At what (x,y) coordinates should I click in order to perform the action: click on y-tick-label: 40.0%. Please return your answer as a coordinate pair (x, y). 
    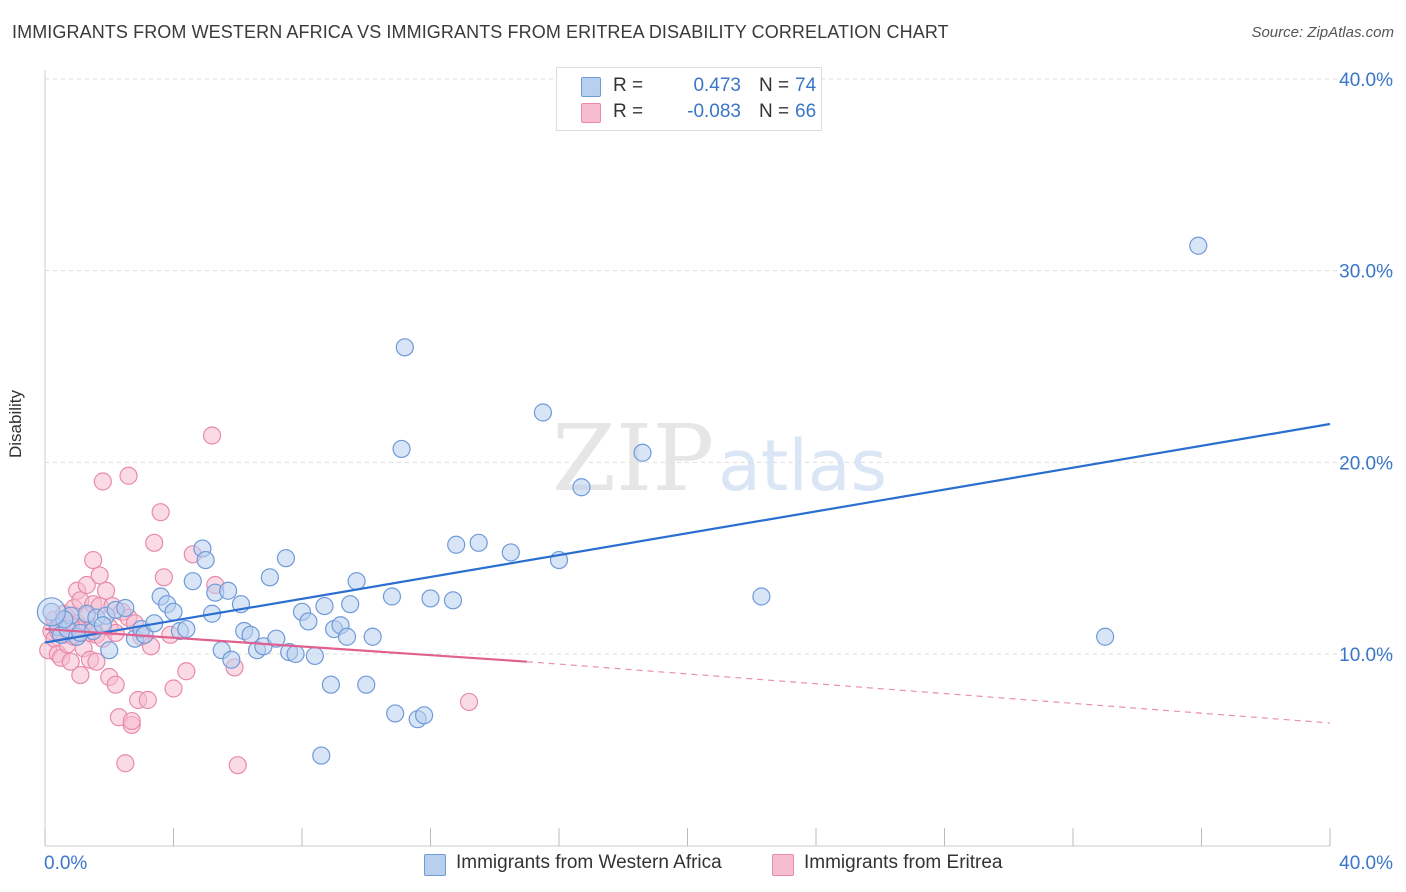
    Looking at the image, I should click on (1366, 80).